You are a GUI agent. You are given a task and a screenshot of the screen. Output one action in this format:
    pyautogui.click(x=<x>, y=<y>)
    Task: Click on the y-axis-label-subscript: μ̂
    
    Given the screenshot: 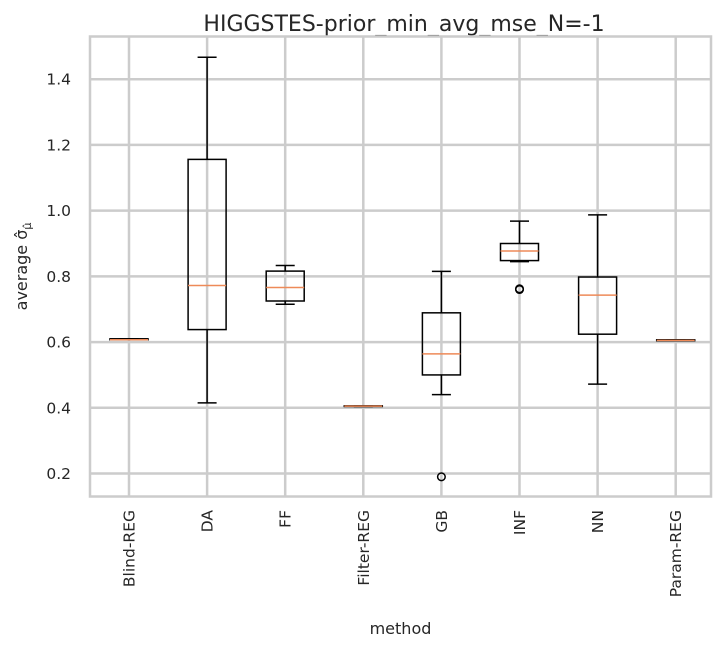 What is the action you would take?
    pyautogui.click(x=27, y=226)
    